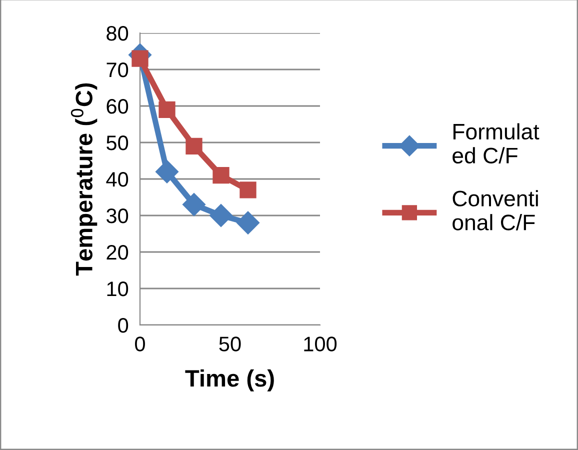 Image resolution: width=578 pixels, height=450 pixels. Describe the element at coordinates (123, 325) in the screenshot. I see `y-tick-label: 0` at that location.